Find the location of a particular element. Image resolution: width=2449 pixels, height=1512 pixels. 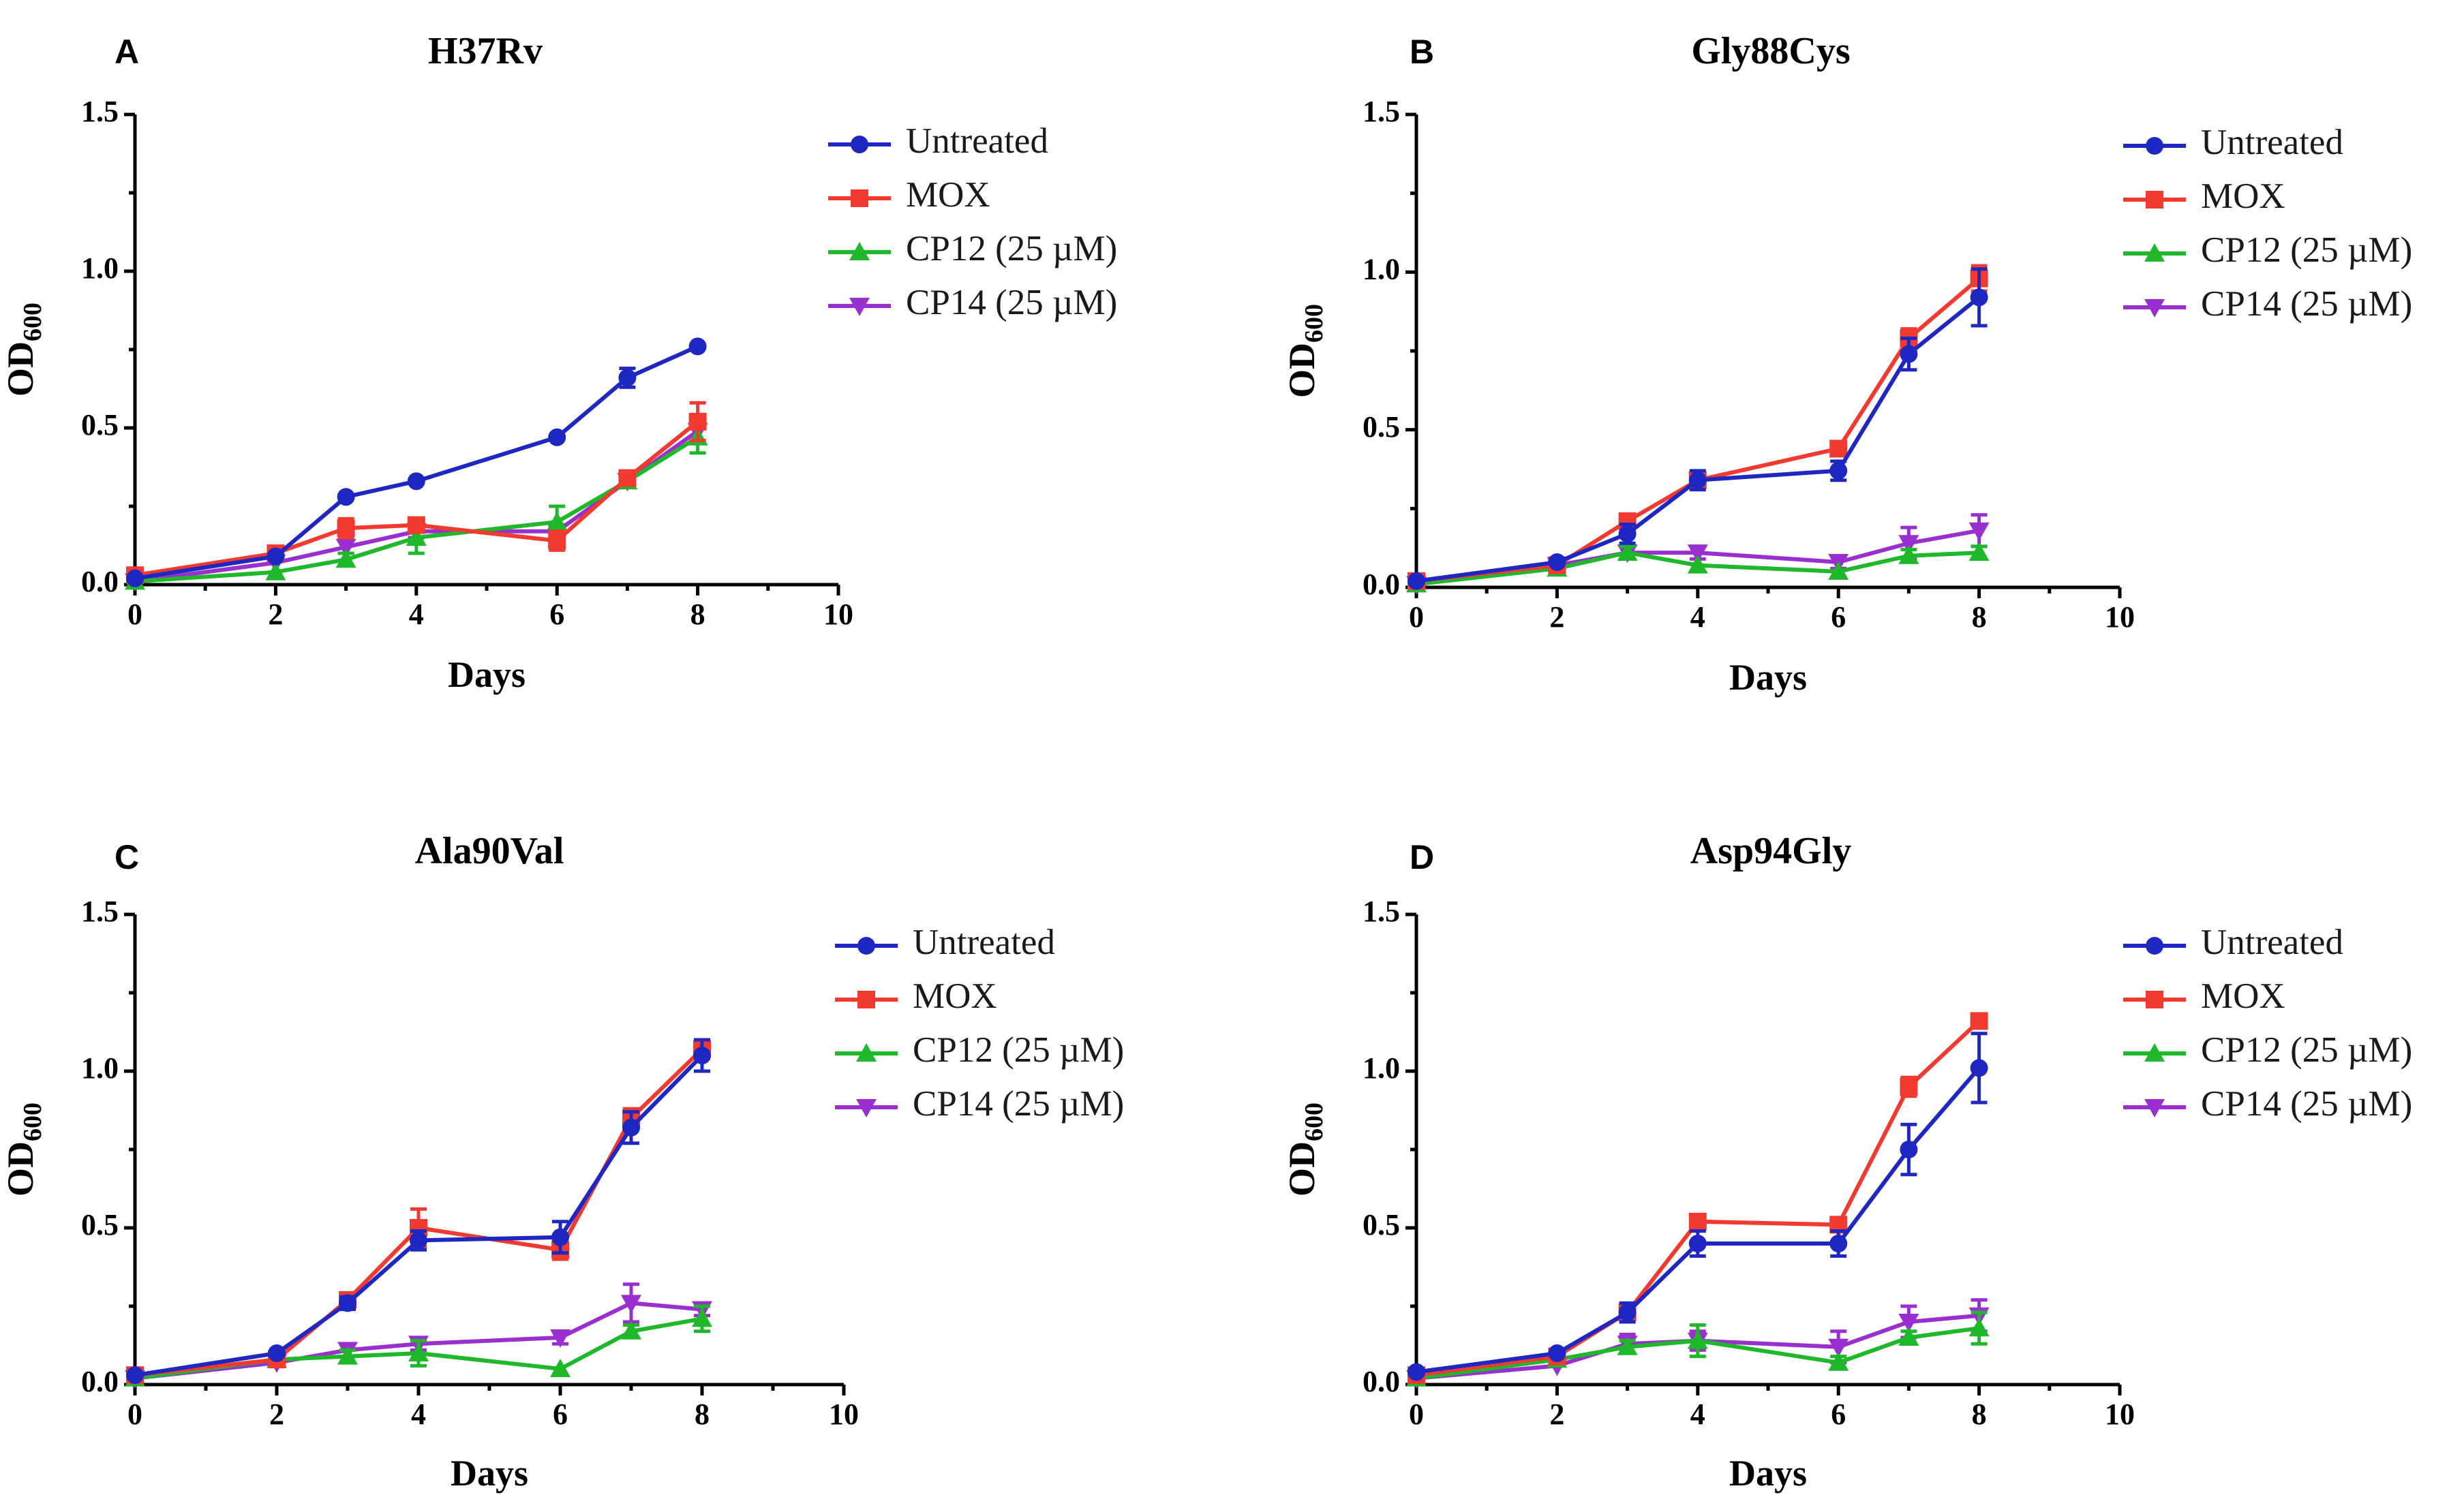

panel-letter: A is located at coordinates (127, 52).